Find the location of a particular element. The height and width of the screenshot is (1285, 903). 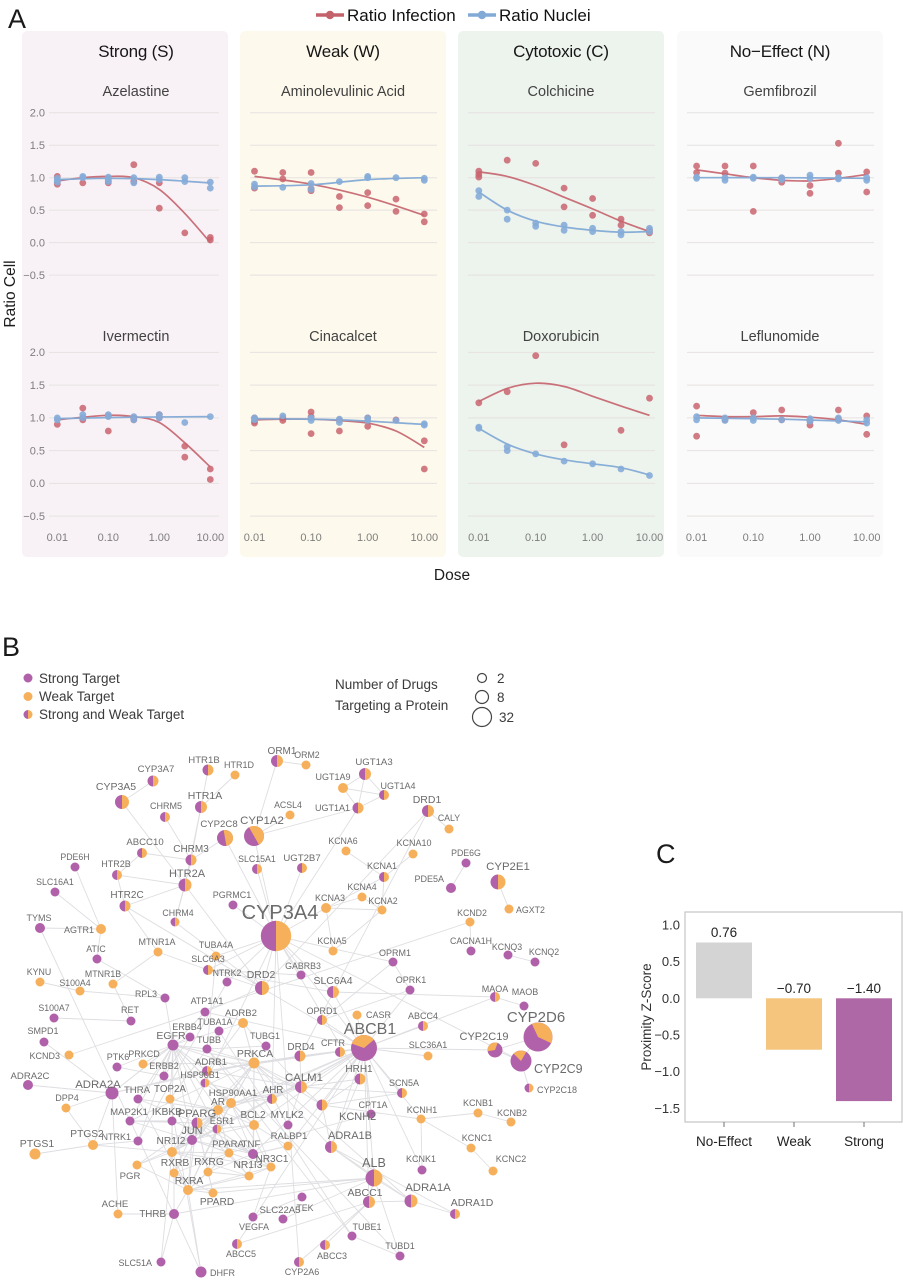

svg-text: KCNA3 is located at coordinates (330, 898).